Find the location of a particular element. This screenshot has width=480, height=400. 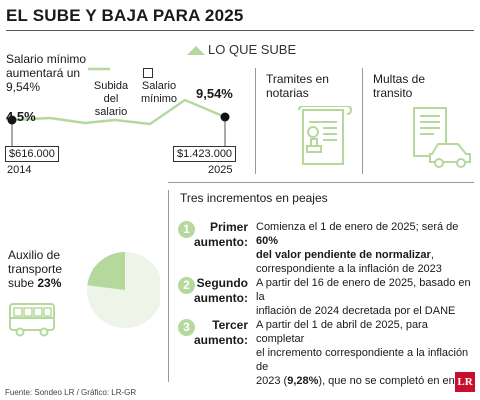

salary-end-point is located at coordinates (225, 117).